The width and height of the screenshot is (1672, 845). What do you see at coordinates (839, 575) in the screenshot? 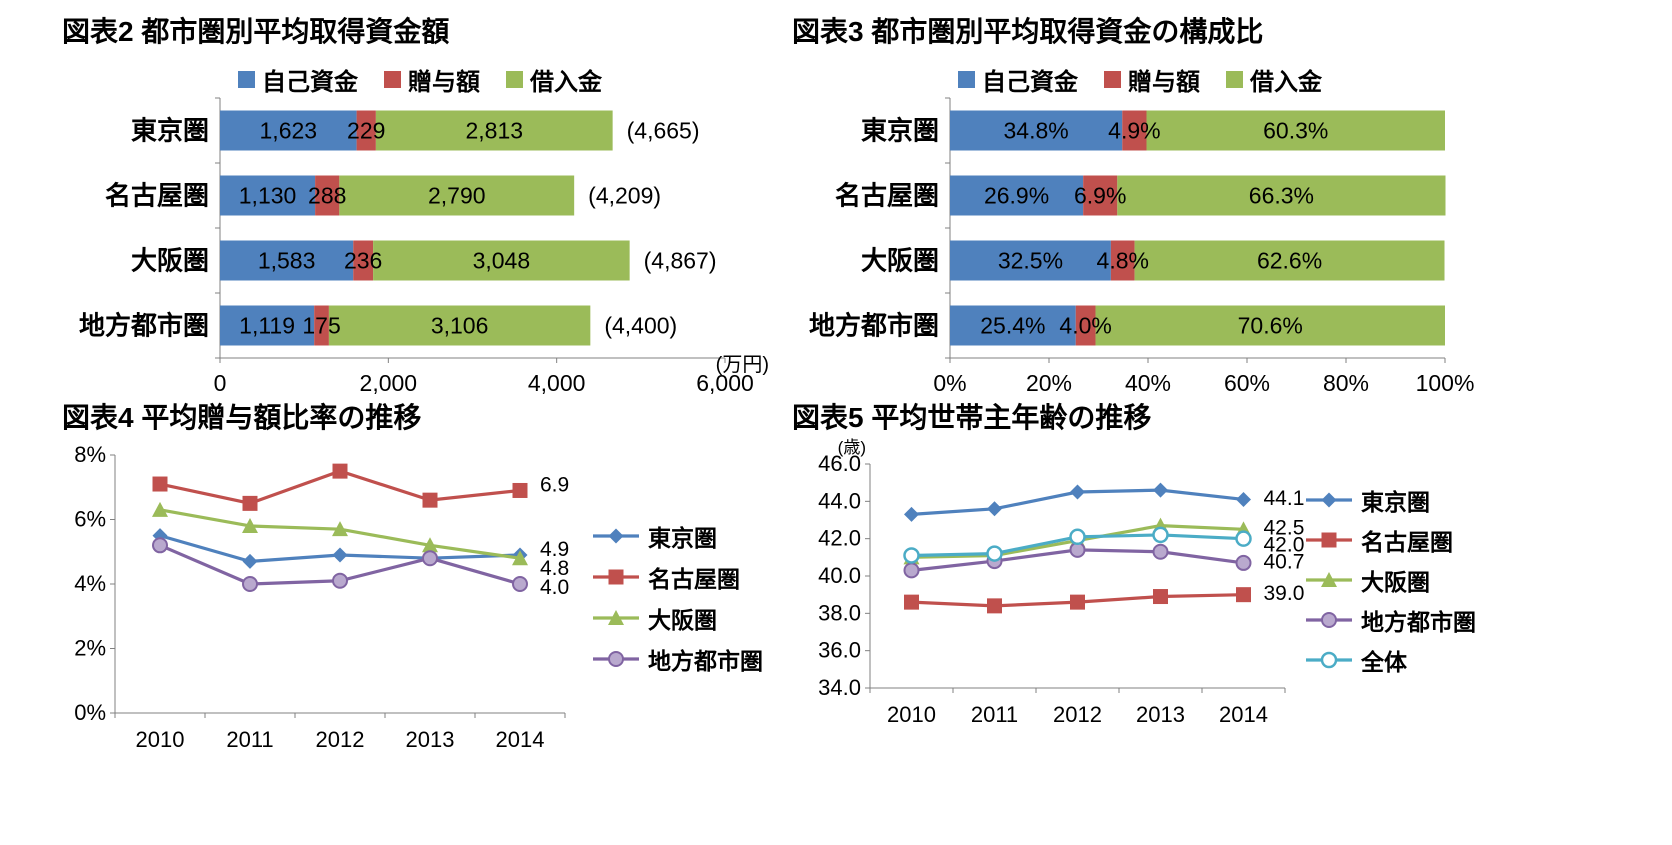
I see `y-tick-label: 40.0` at bounding box center [839, 575].